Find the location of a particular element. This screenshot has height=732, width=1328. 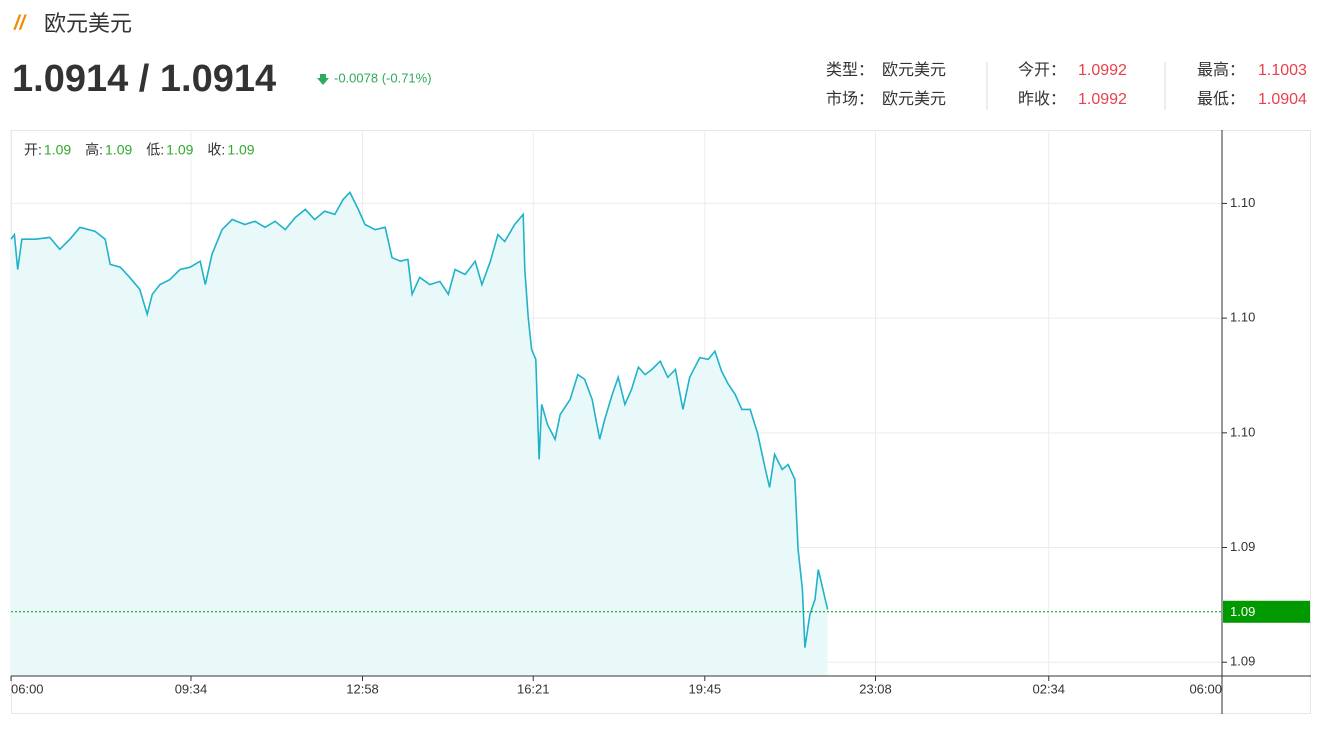

info-label: 市场： is located at coordinates (850, 99).